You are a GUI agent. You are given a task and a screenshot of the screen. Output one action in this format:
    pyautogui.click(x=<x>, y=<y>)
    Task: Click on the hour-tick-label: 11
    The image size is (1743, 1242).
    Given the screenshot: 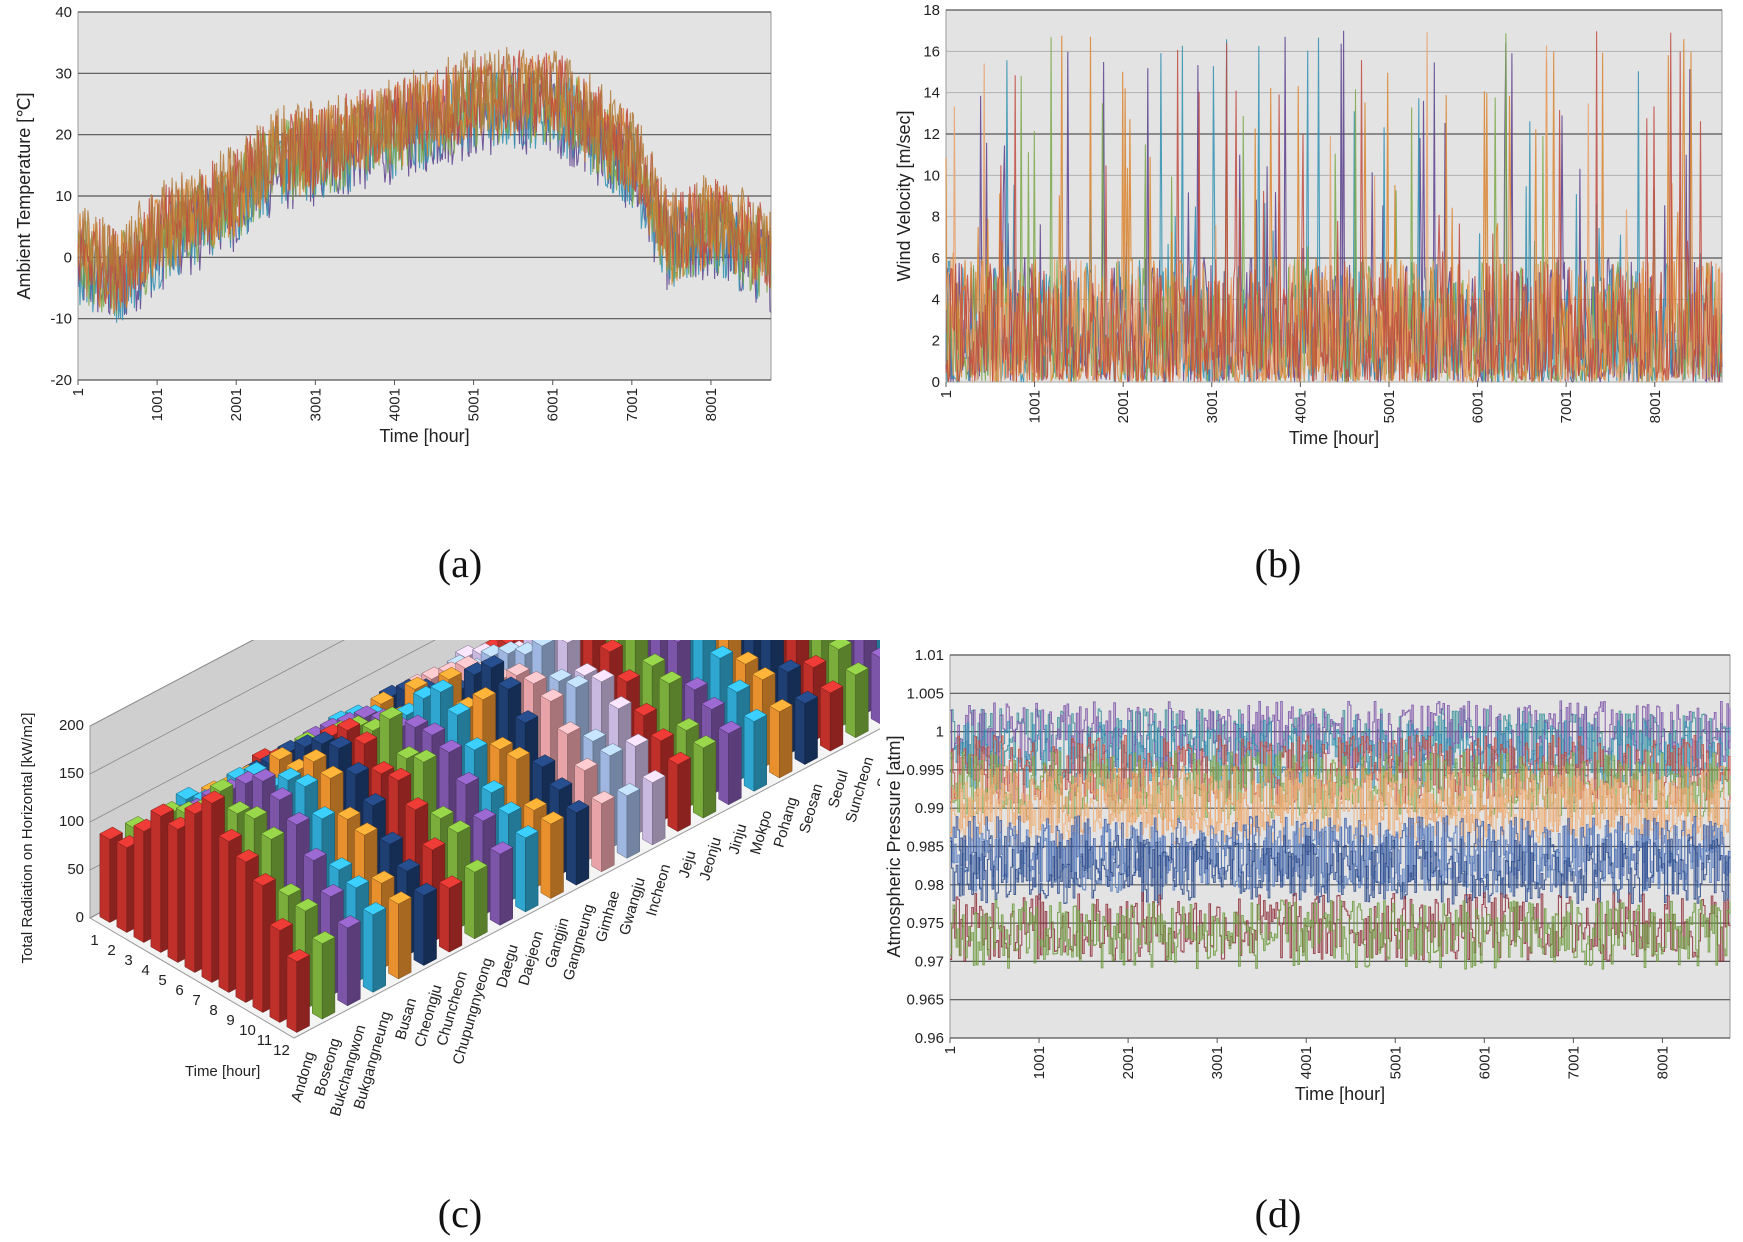 What is the action you would take?
    pyautogui.click(x=265, y=1040)
    